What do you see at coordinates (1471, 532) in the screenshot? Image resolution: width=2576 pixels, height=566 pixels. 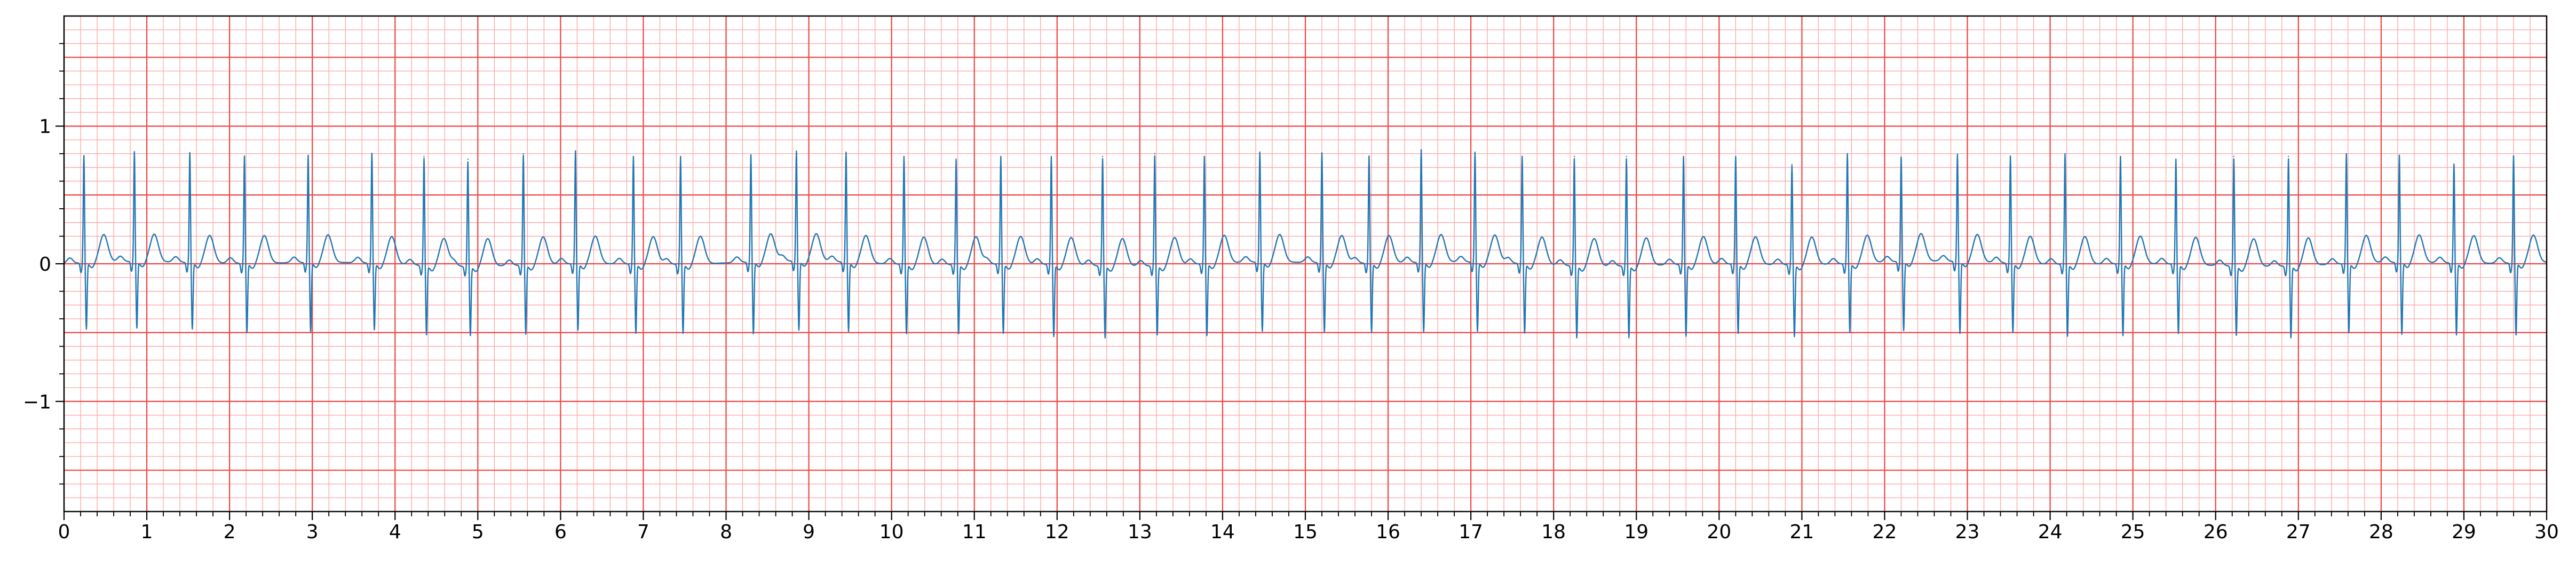 I see `x-tick-label: 17` at bounding box center [1471, 532].